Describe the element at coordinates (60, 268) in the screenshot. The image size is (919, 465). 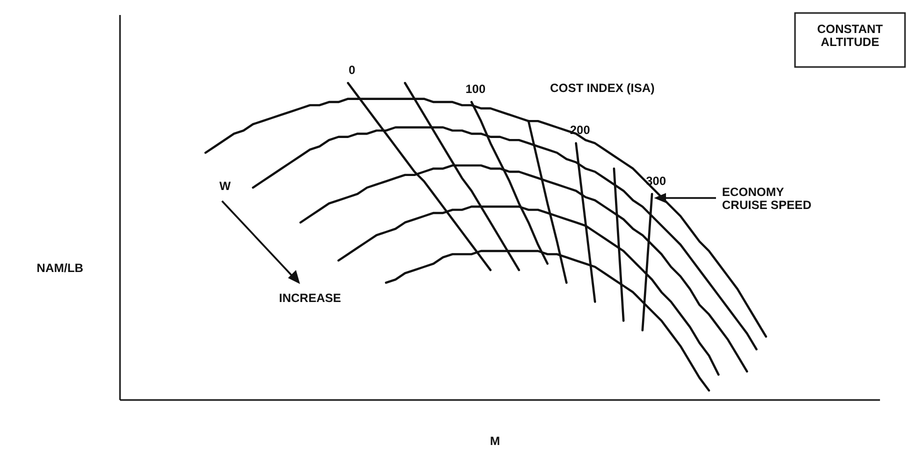
I see `y-axis-title: NAM/LB` at that location.